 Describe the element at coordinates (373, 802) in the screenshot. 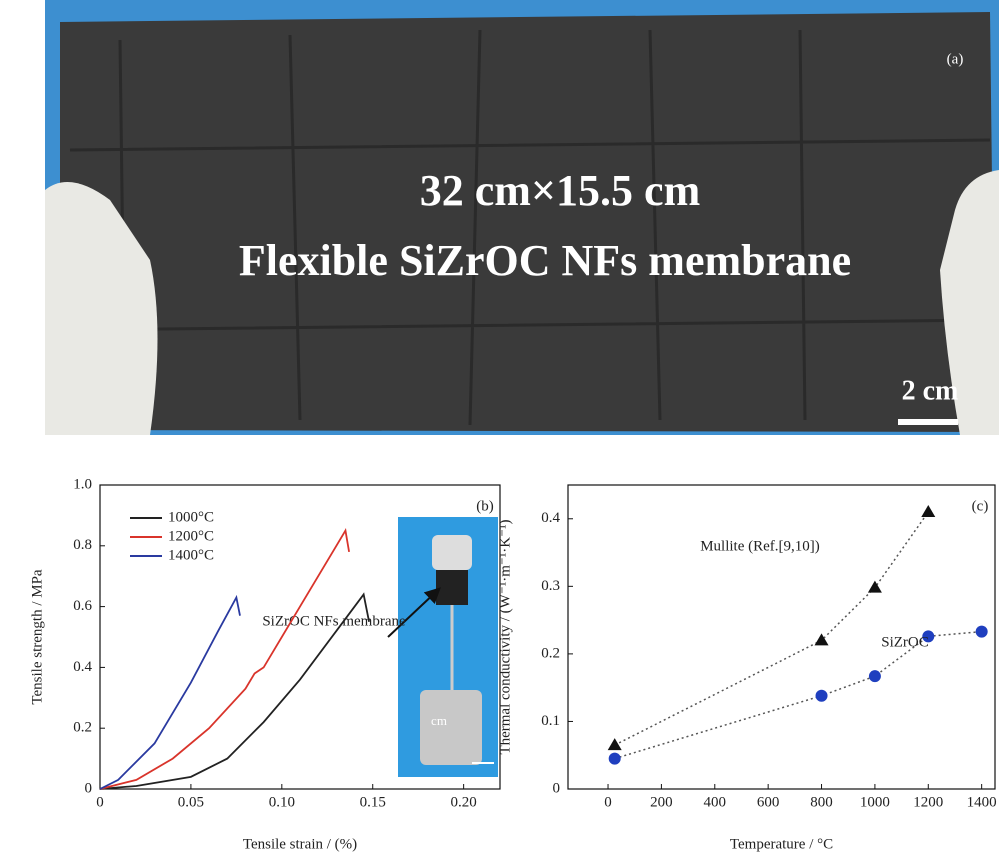

I see `x-tick-label: 0.15` at that location.